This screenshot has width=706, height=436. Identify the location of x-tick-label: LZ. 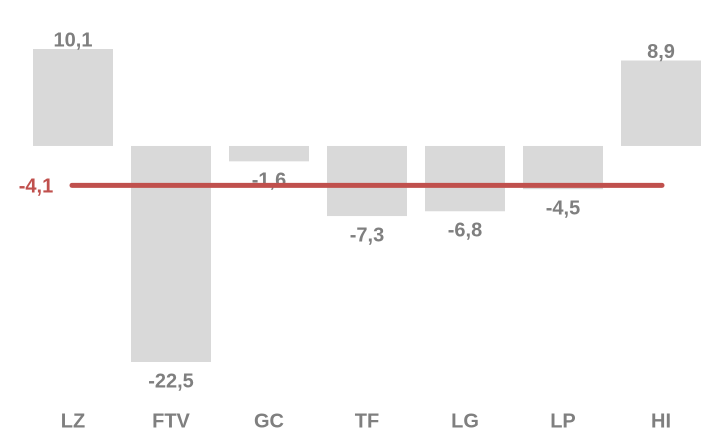
(73, 421).